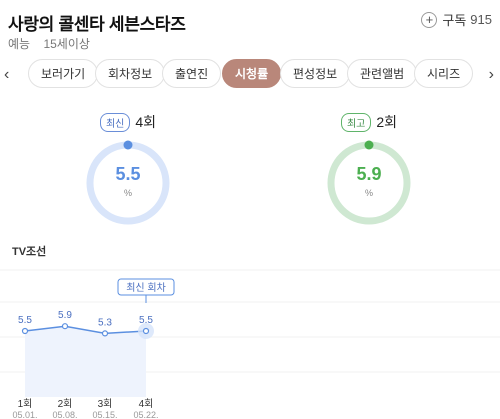  I want to click on latest-episode: 4회, so click(146, 122).